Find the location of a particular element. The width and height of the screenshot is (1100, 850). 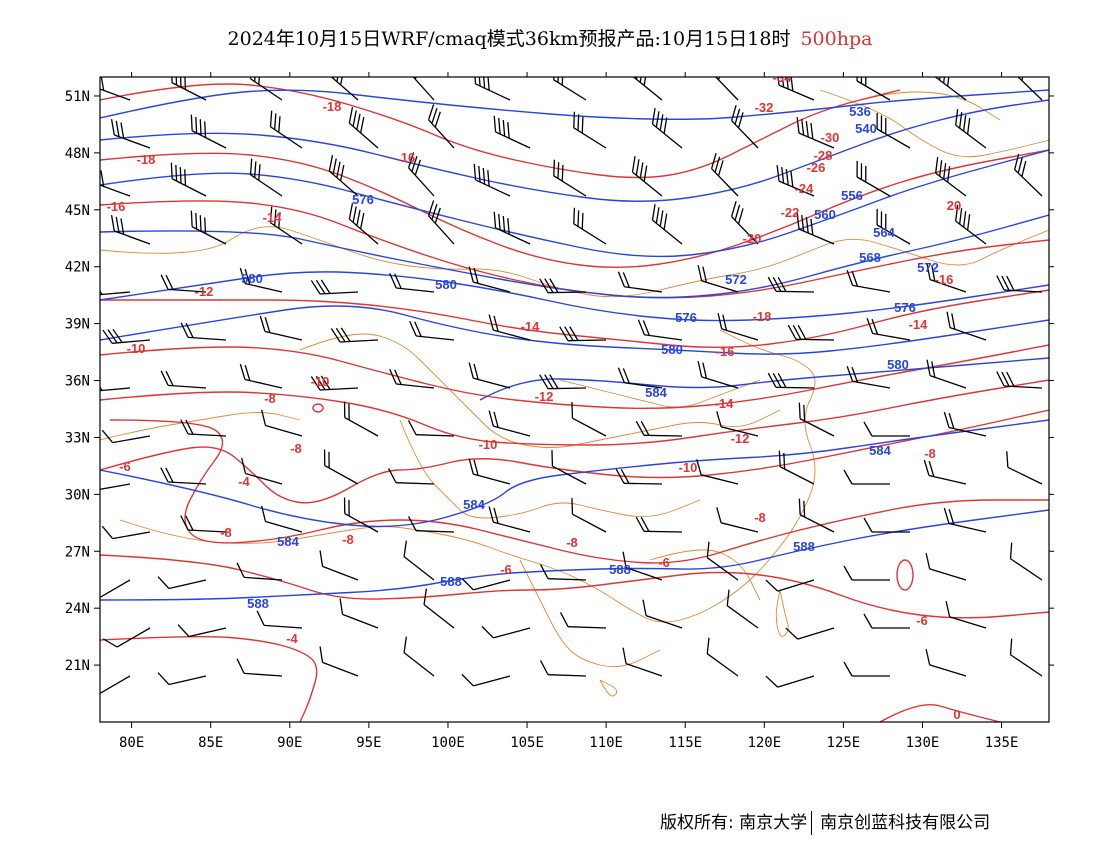

temperature-label: -32 is located at coordinates (764, 107).